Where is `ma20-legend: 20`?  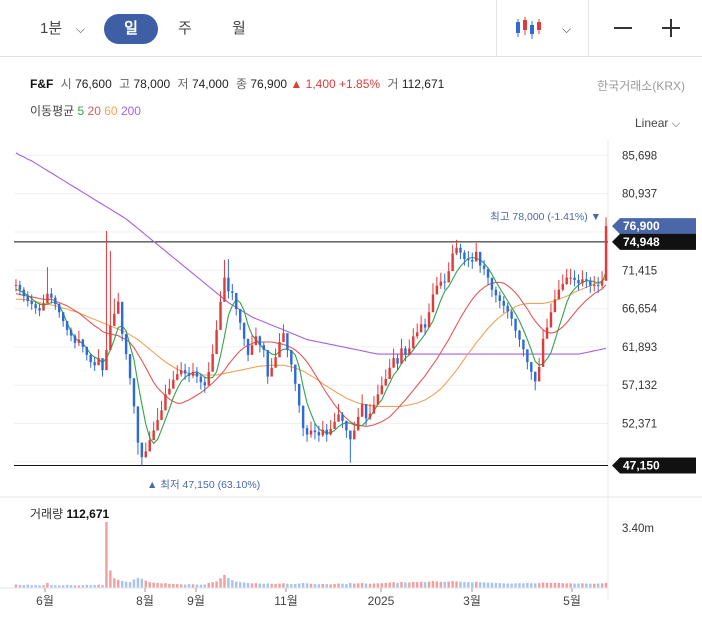
ma20-legend: 20 is located at coordinates (94, 111).